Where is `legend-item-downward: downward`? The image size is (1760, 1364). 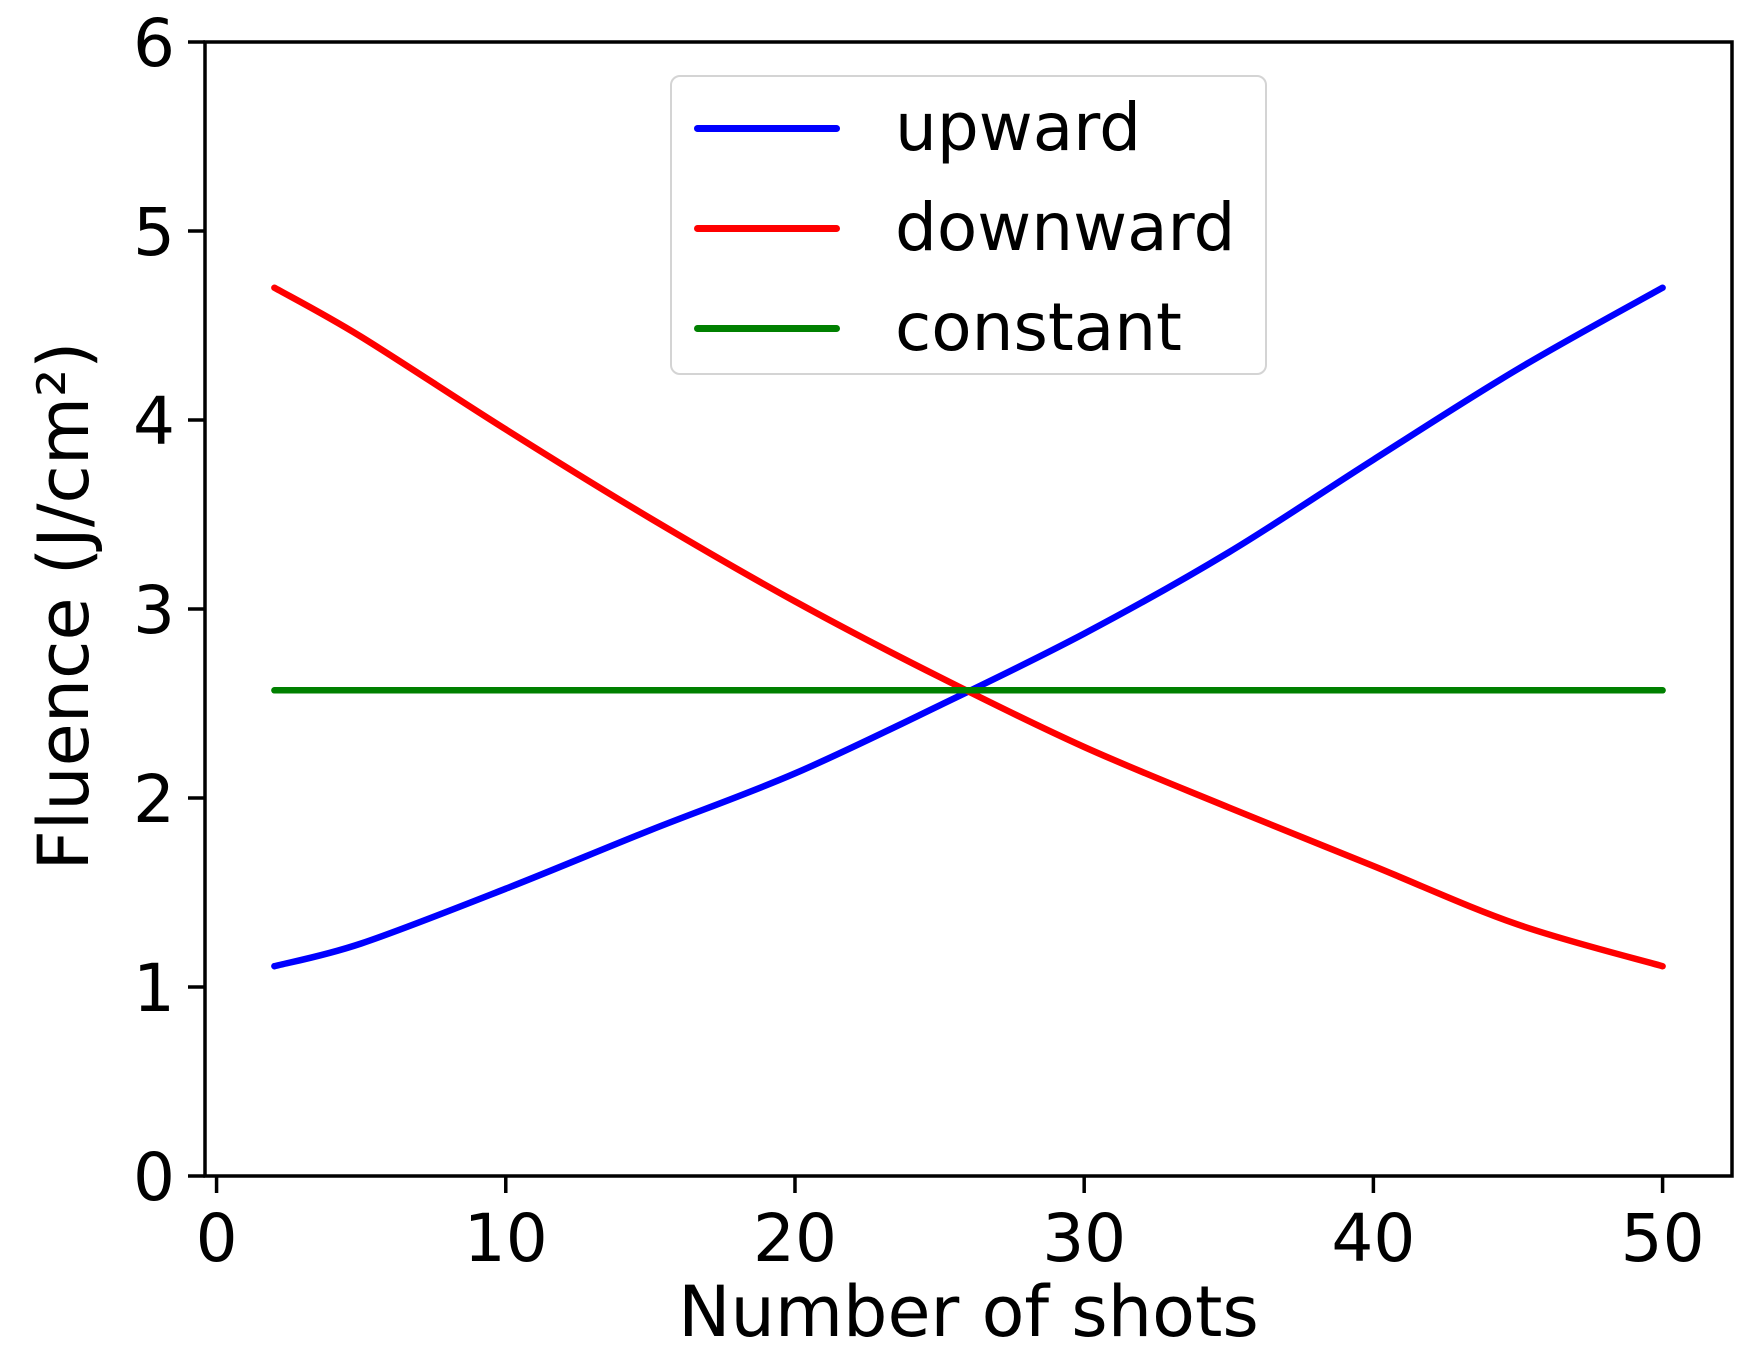 legend-item-downward: downward is located at coordinates (979, 228).